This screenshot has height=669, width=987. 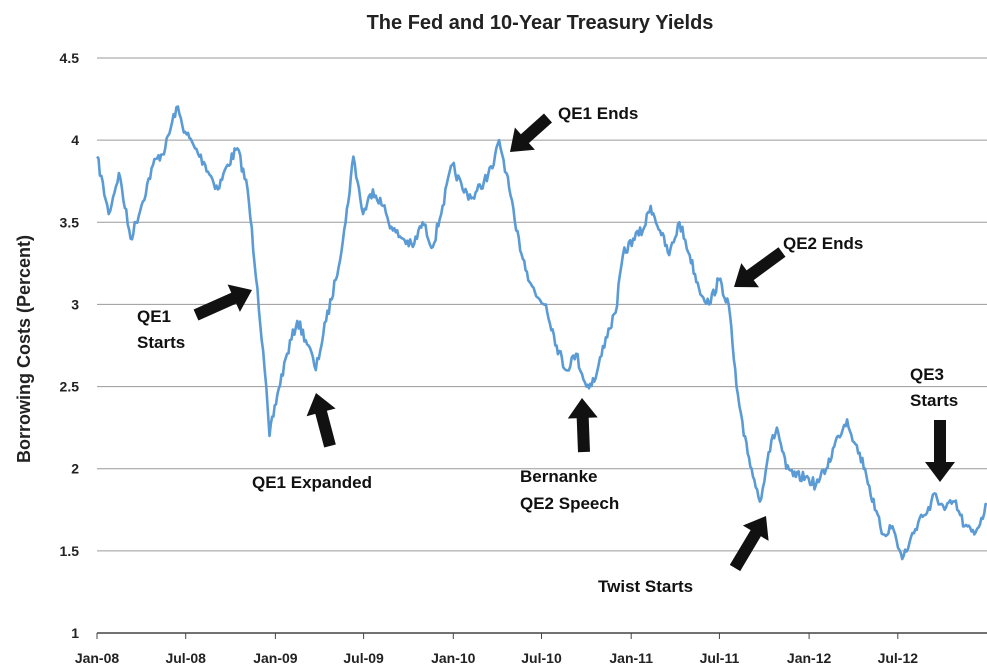 What do you see at coordinates (531, 132) in the screenshot?
I see `qe1-ends-arrow` at bounding box center [531, 132].